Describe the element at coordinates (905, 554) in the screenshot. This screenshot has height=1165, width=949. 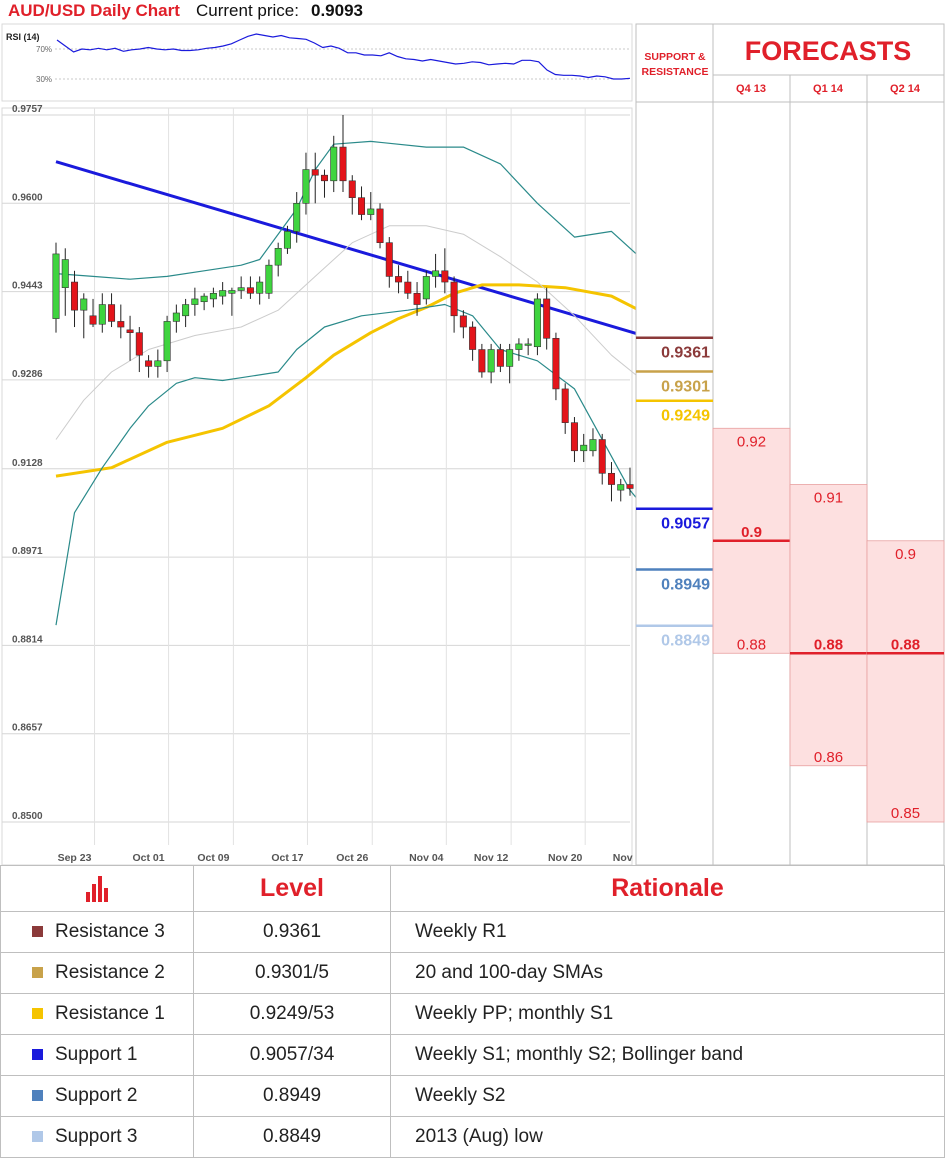
I see `forecast-high: 0.9` at that location.